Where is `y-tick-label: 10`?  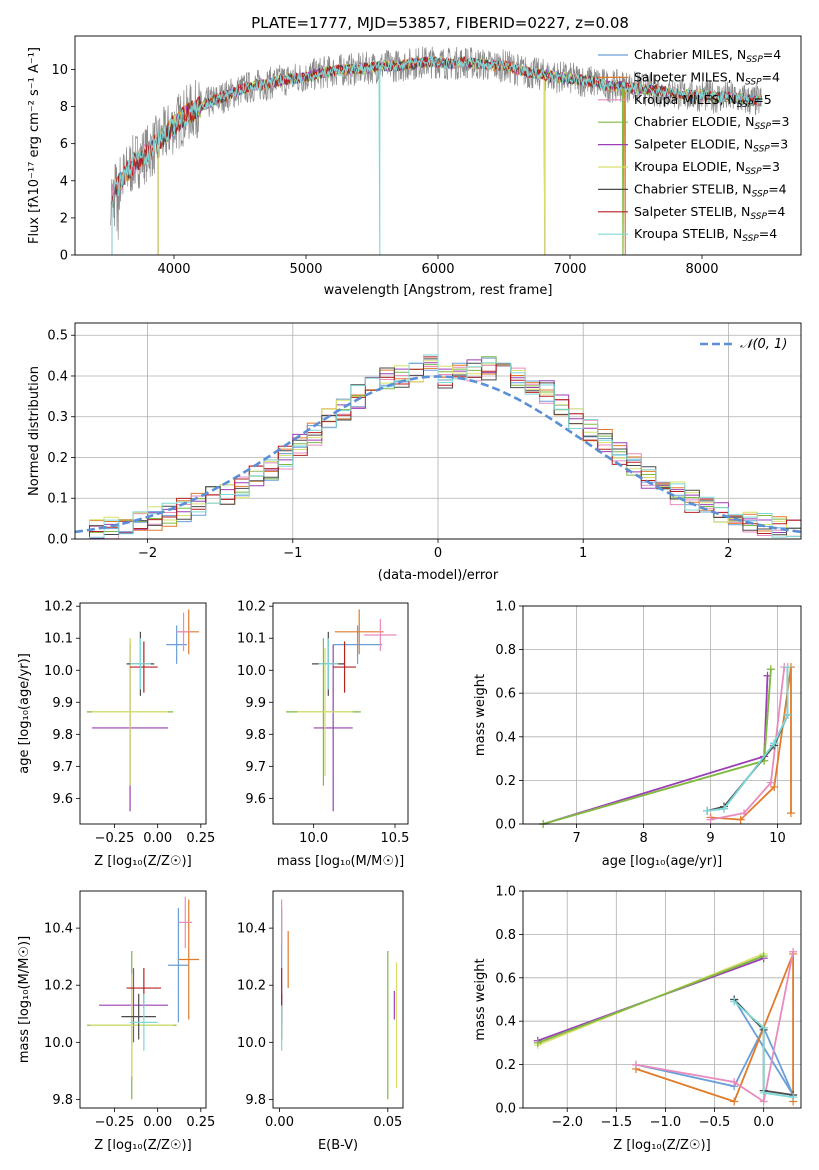 y-tick-label: 10 is located at coordinates (59, 70).